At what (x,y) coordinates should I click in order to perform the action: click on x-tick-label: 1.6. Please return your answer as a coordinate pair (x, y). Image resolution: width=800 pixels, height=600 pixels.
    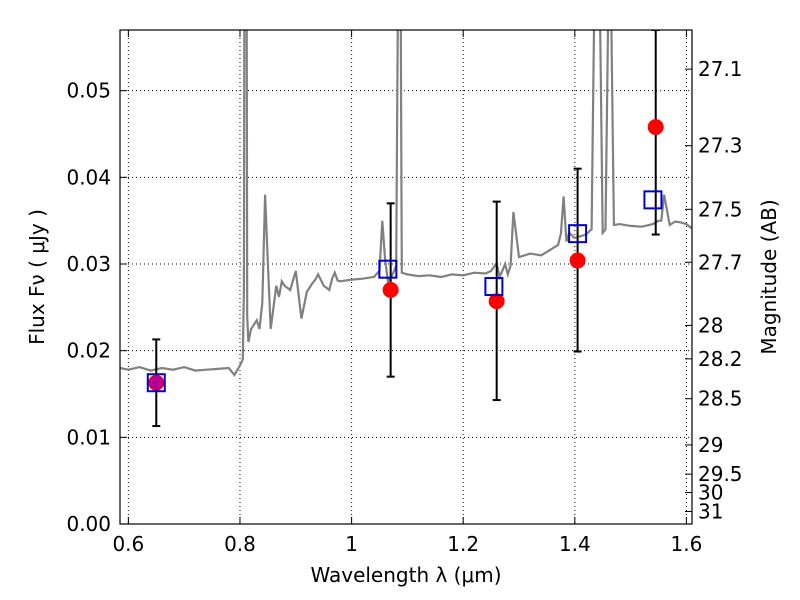
    Looking at the image, I should click on (687, 544).